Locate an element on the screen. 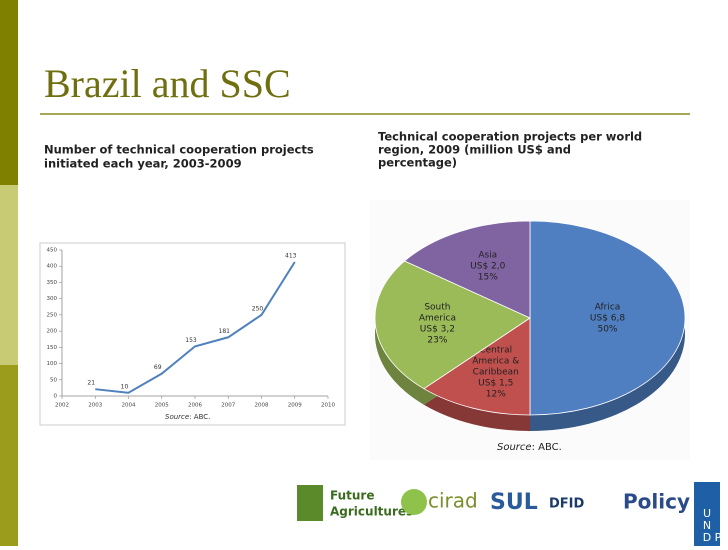  slice-label: Central is located at coordinates (495, 351).